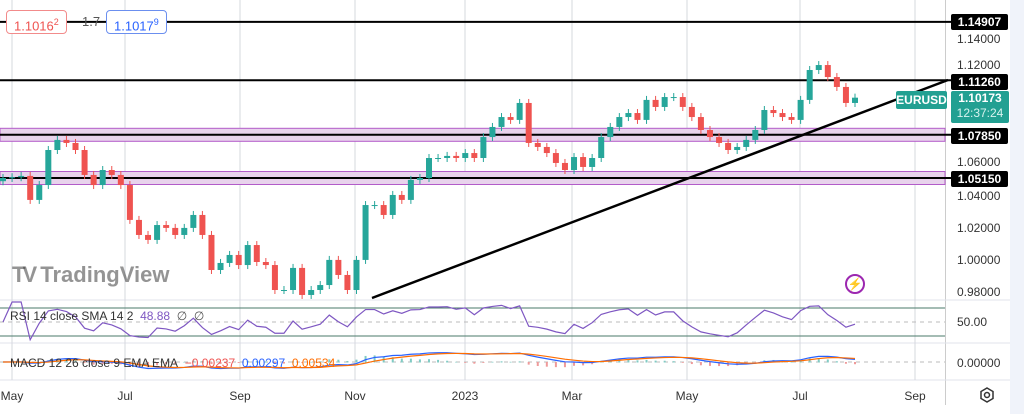 Image resolution: width=1024 pixels, height=414 pixels. I want to click on buy-price: 1.1017, so click(134, 26).